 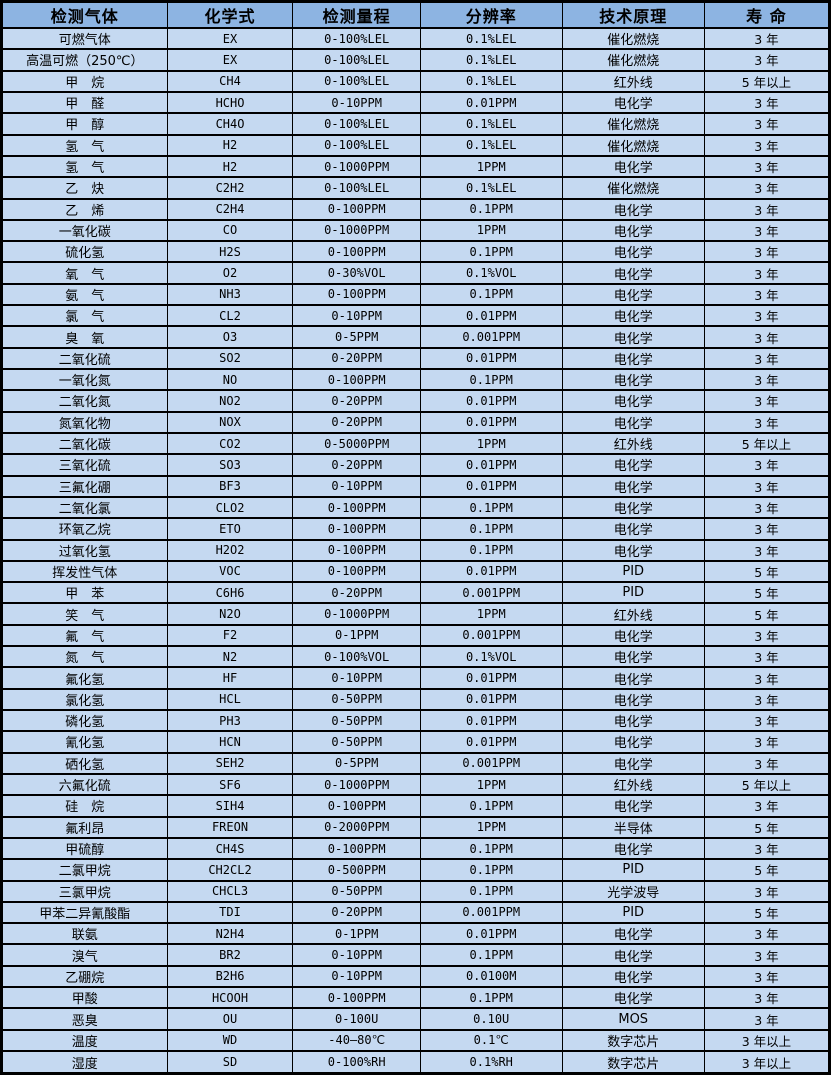 I want to click on cell-chemical-formula: HCL, so click(x=230, y=699).